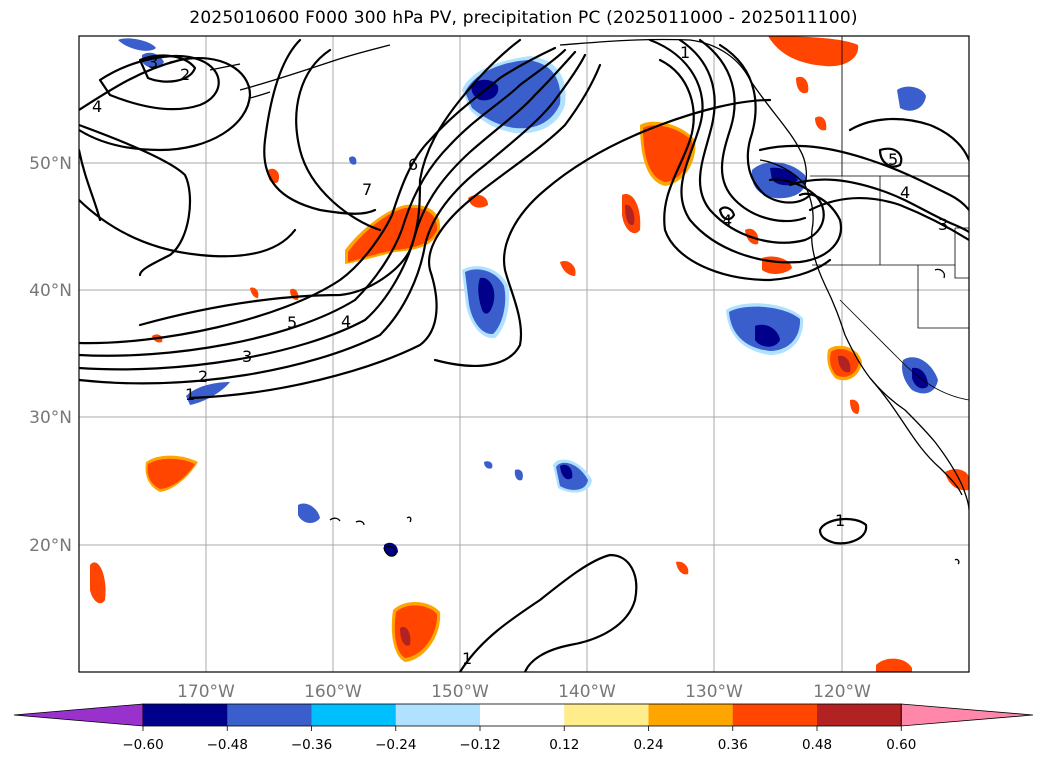 The height and width of the screenshot is (765, 1047). Describe the element at coordinates (78, 715) in the screenshot. I see `colorbar-extend-low` at that location.